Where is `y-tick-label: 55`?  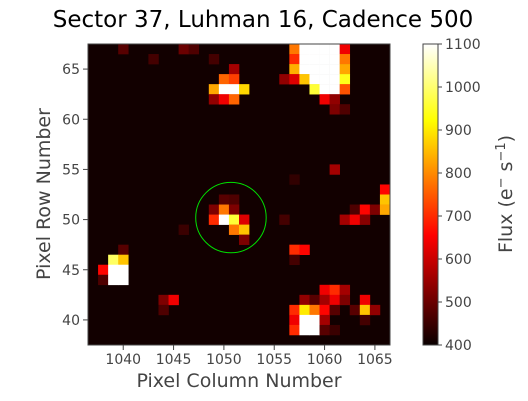
y-tick-label: 55 is located at coordinates (71, 170).